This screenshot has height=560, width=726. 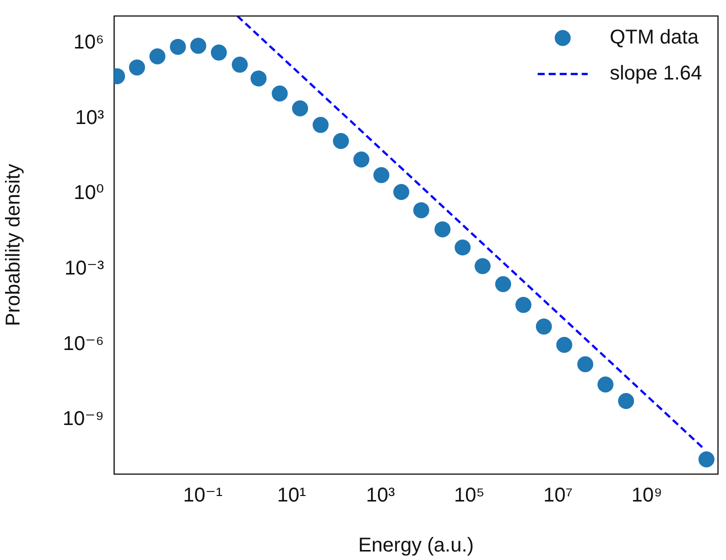 I want to click on y-tick-label: 10⁻³, so click(x=84, y=269).